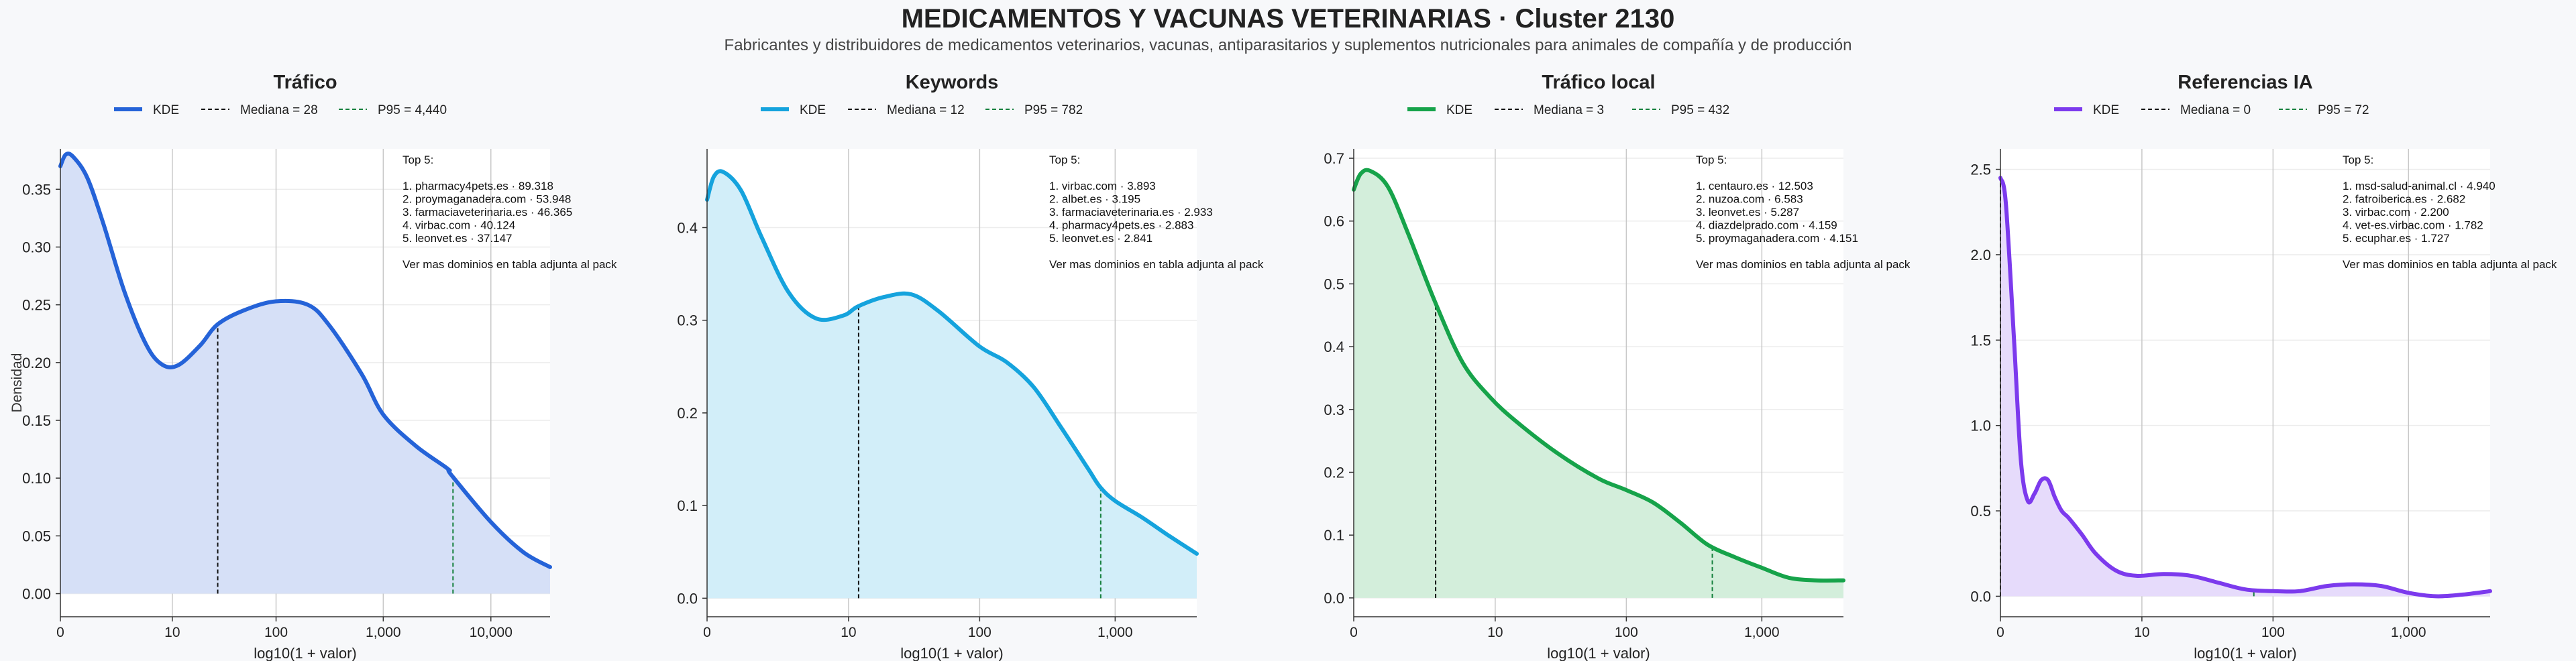 The width and height of the screenshot is (2576, 661). What do you see at coordinates (1754, 186) in the screenshot?
I see `annotation-line: 1. centauro.es · 12.503` at bounding box center [1754, 186].